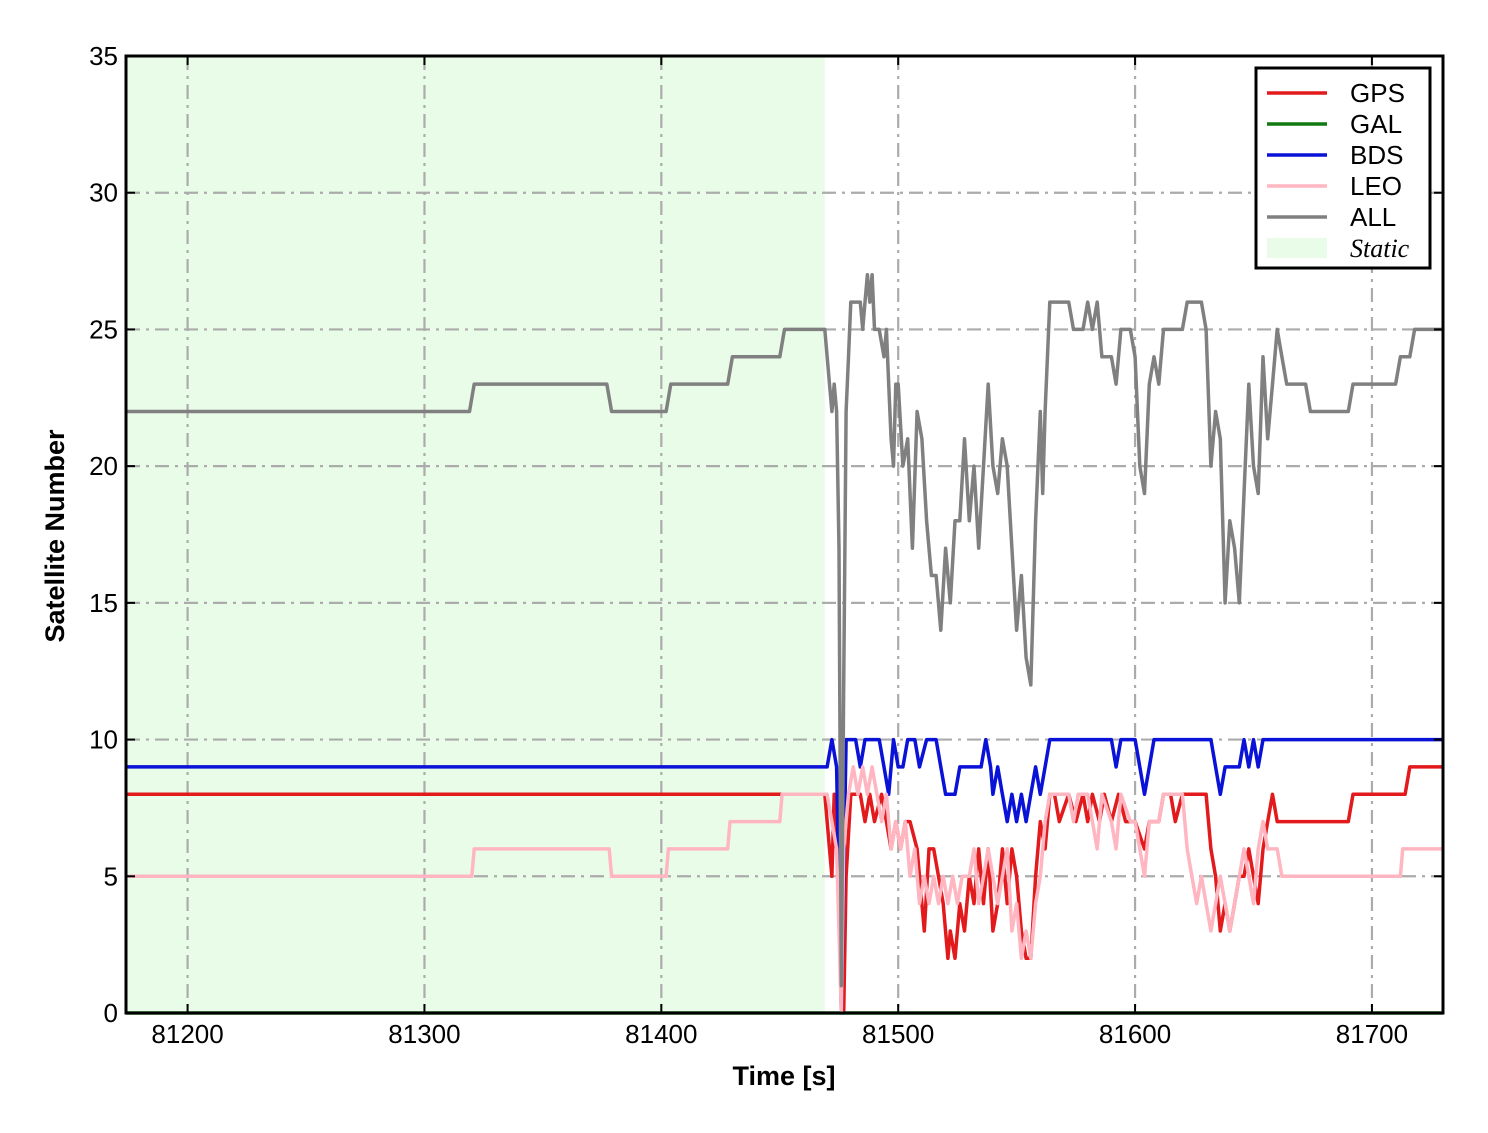 This screenshot has height=1133, width=1488. I want to click on x-tick-label: 81400, so click(661, 1034).